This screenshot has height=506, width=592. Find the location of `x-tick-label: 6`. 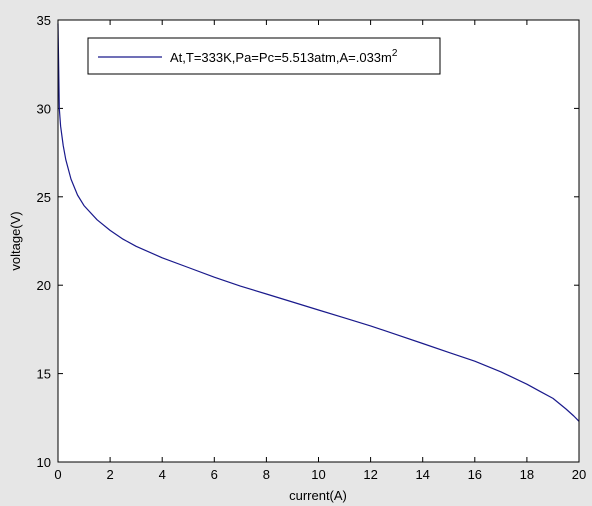

x-tick-label: 6 is located at coordinates (214, 474).